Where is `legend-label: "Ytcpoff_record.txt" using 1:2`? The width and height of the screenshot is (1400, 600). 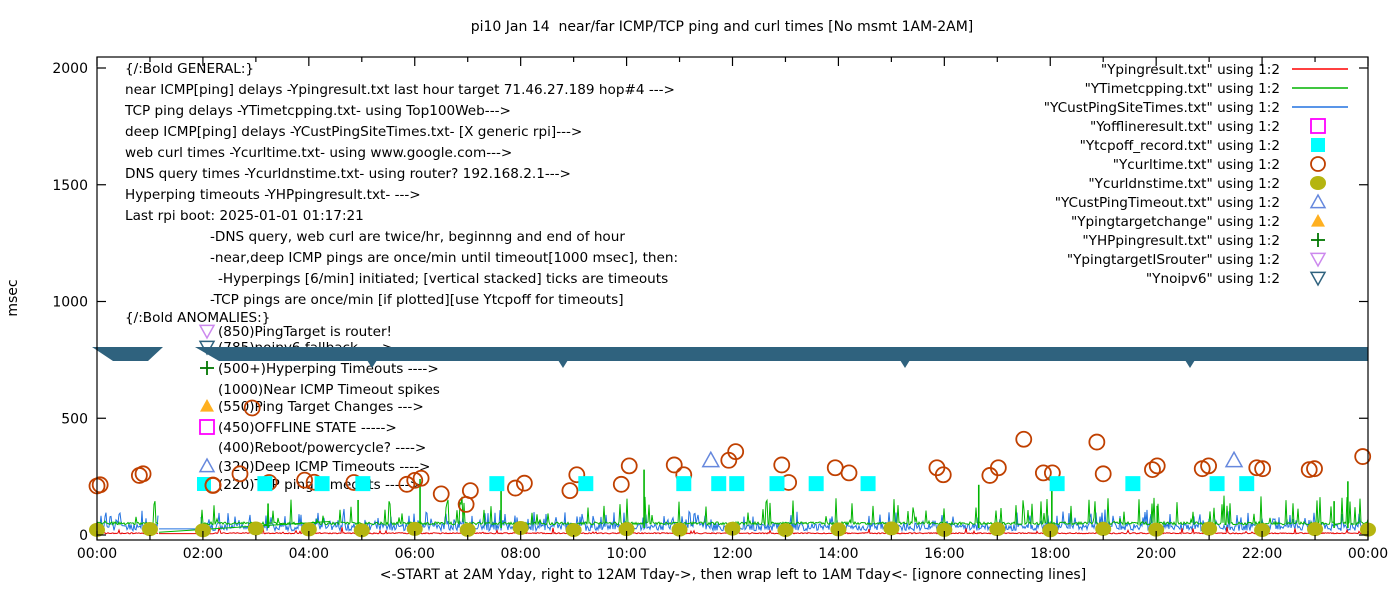
legend-label: "Ytcpoff_record.txt" using 1:2 is located at coordinates (1180, 146).